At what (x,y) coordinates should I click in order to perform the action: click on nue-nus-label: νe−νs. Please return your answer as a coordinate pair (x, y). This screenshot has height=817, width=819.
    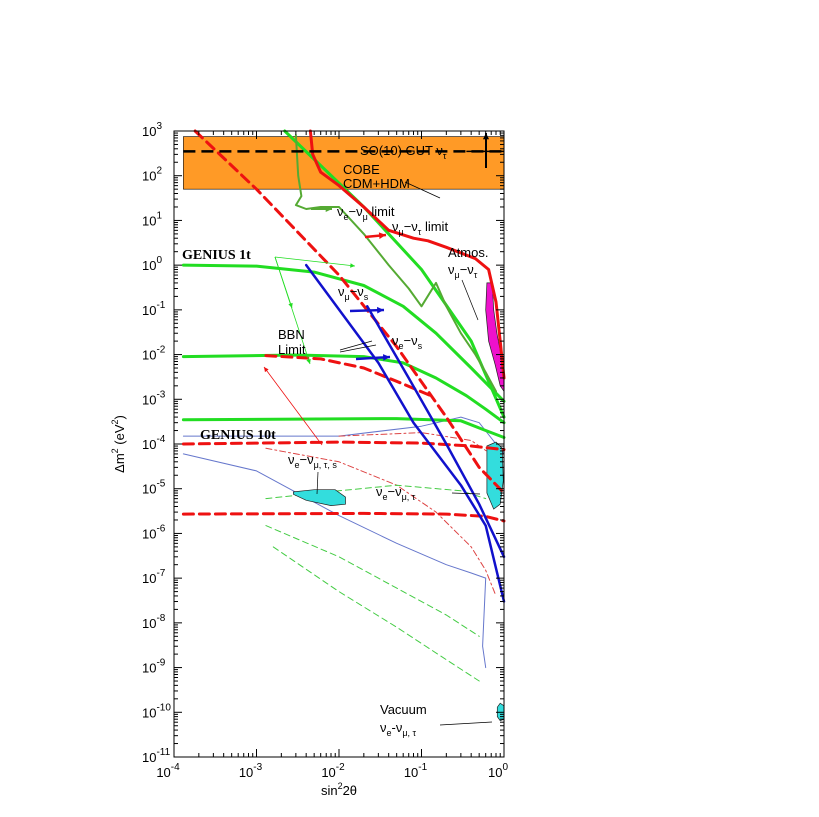
    Looking at the image, I should click on (407, 342).